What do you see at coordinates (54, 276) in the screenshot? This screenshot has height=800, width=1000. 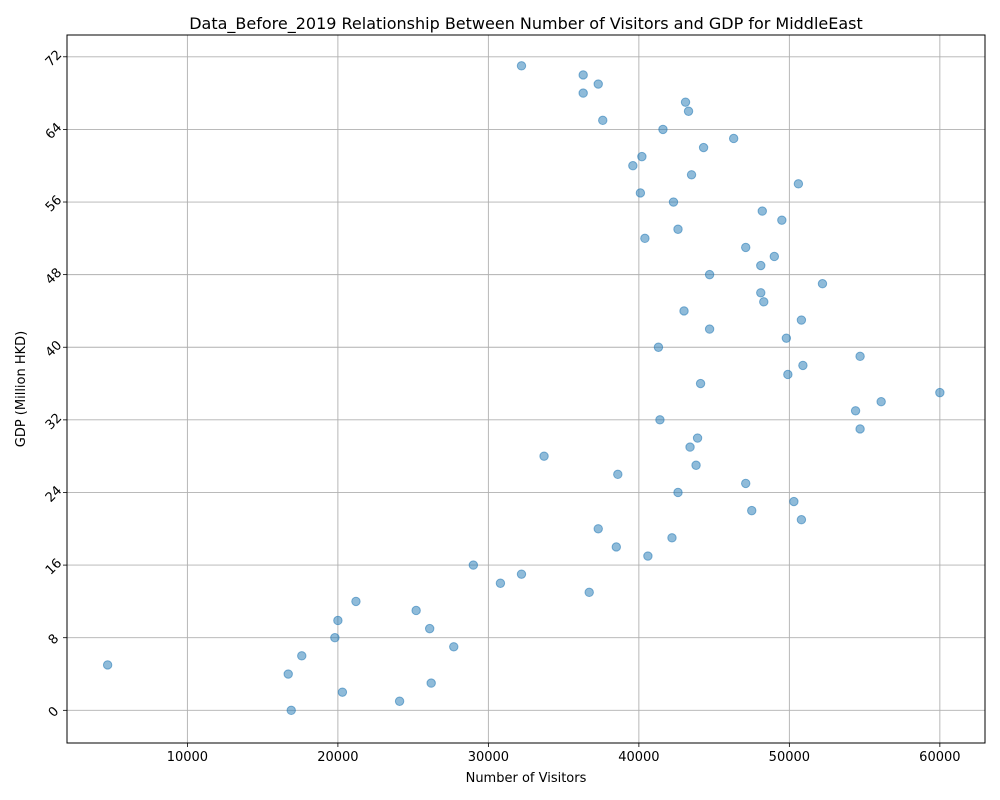 I see `y-tick-label: 48` at bounding box center [54, 276].